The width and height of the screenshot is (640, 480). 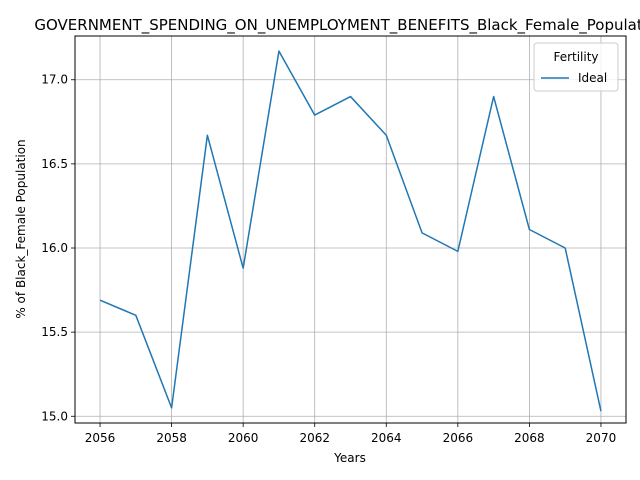 I want to click on legend-title: Fertility, so click(x=575, y=57).